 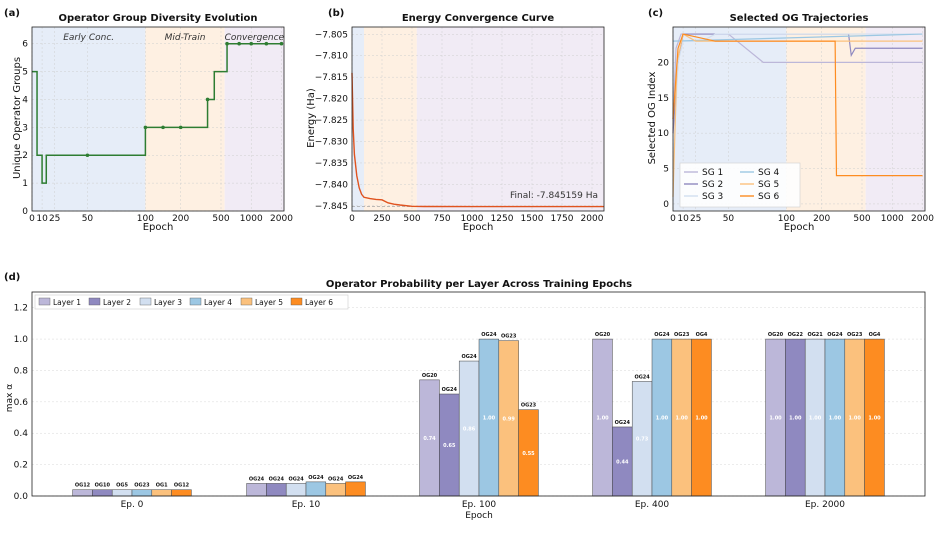 What do you see at coordinates (528, 454) in the screenshot?
I see `bar-value-label: 0.55` at bounding box center [528, 454].